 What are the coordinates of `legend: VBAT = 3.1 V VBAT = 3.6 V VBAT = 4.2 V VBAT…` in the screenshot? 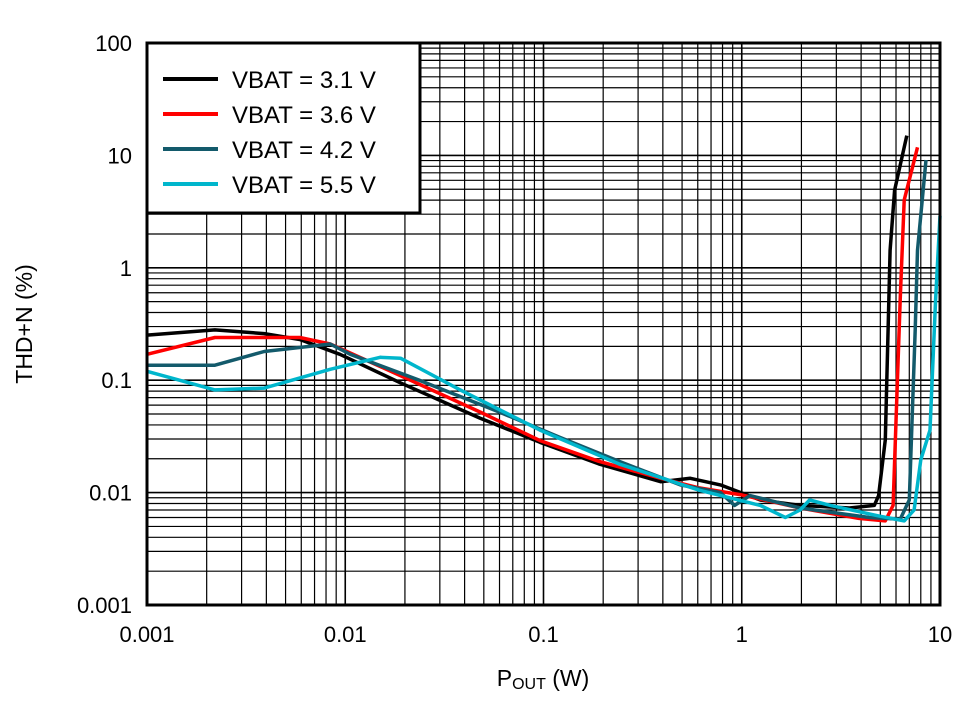 It's located at (283, 128).